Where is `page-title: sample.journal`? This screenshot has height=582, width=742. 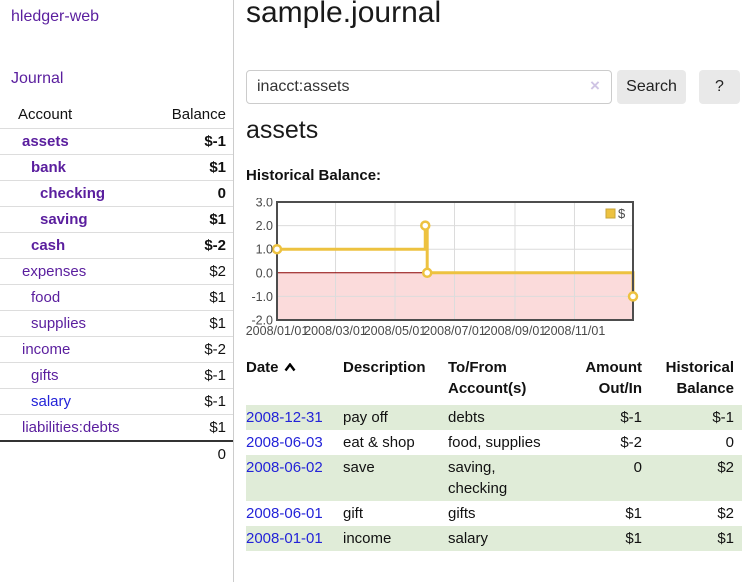
page-title: sample.journal is located at coordinates (344, 14).